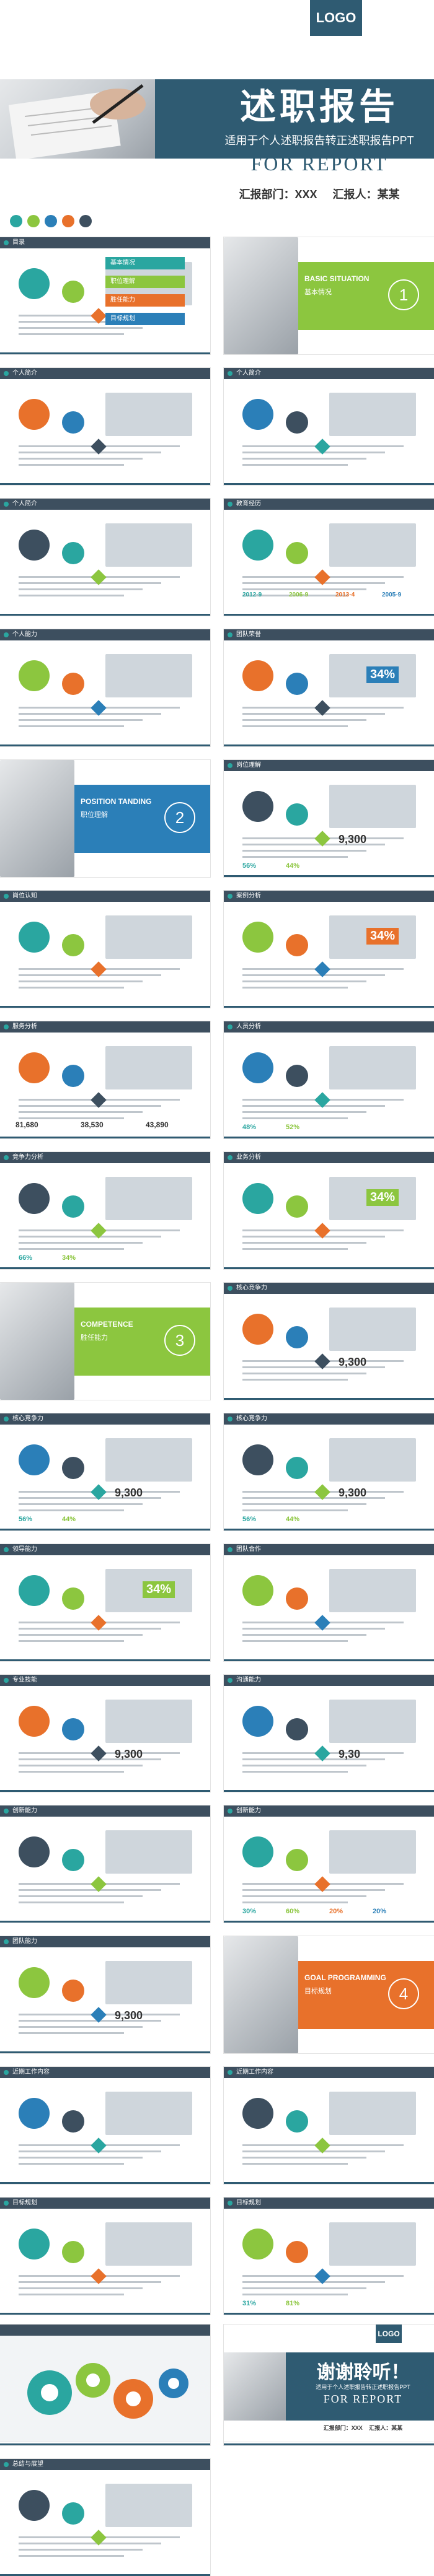 The image size is (434, 2576). I want to click on slide-26: 创新能力 30% 60% 20% 20%, so click(329, 1864).